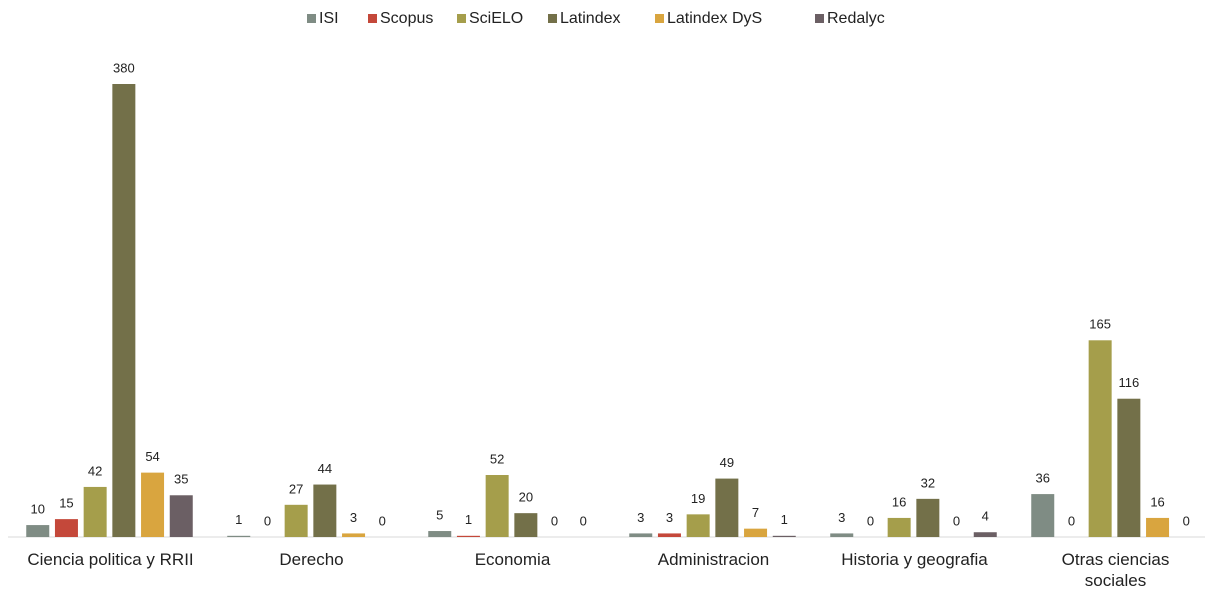  Describe the element at coordinates (928, 482) in the screenshot. I see `data-label: 32` at that location.